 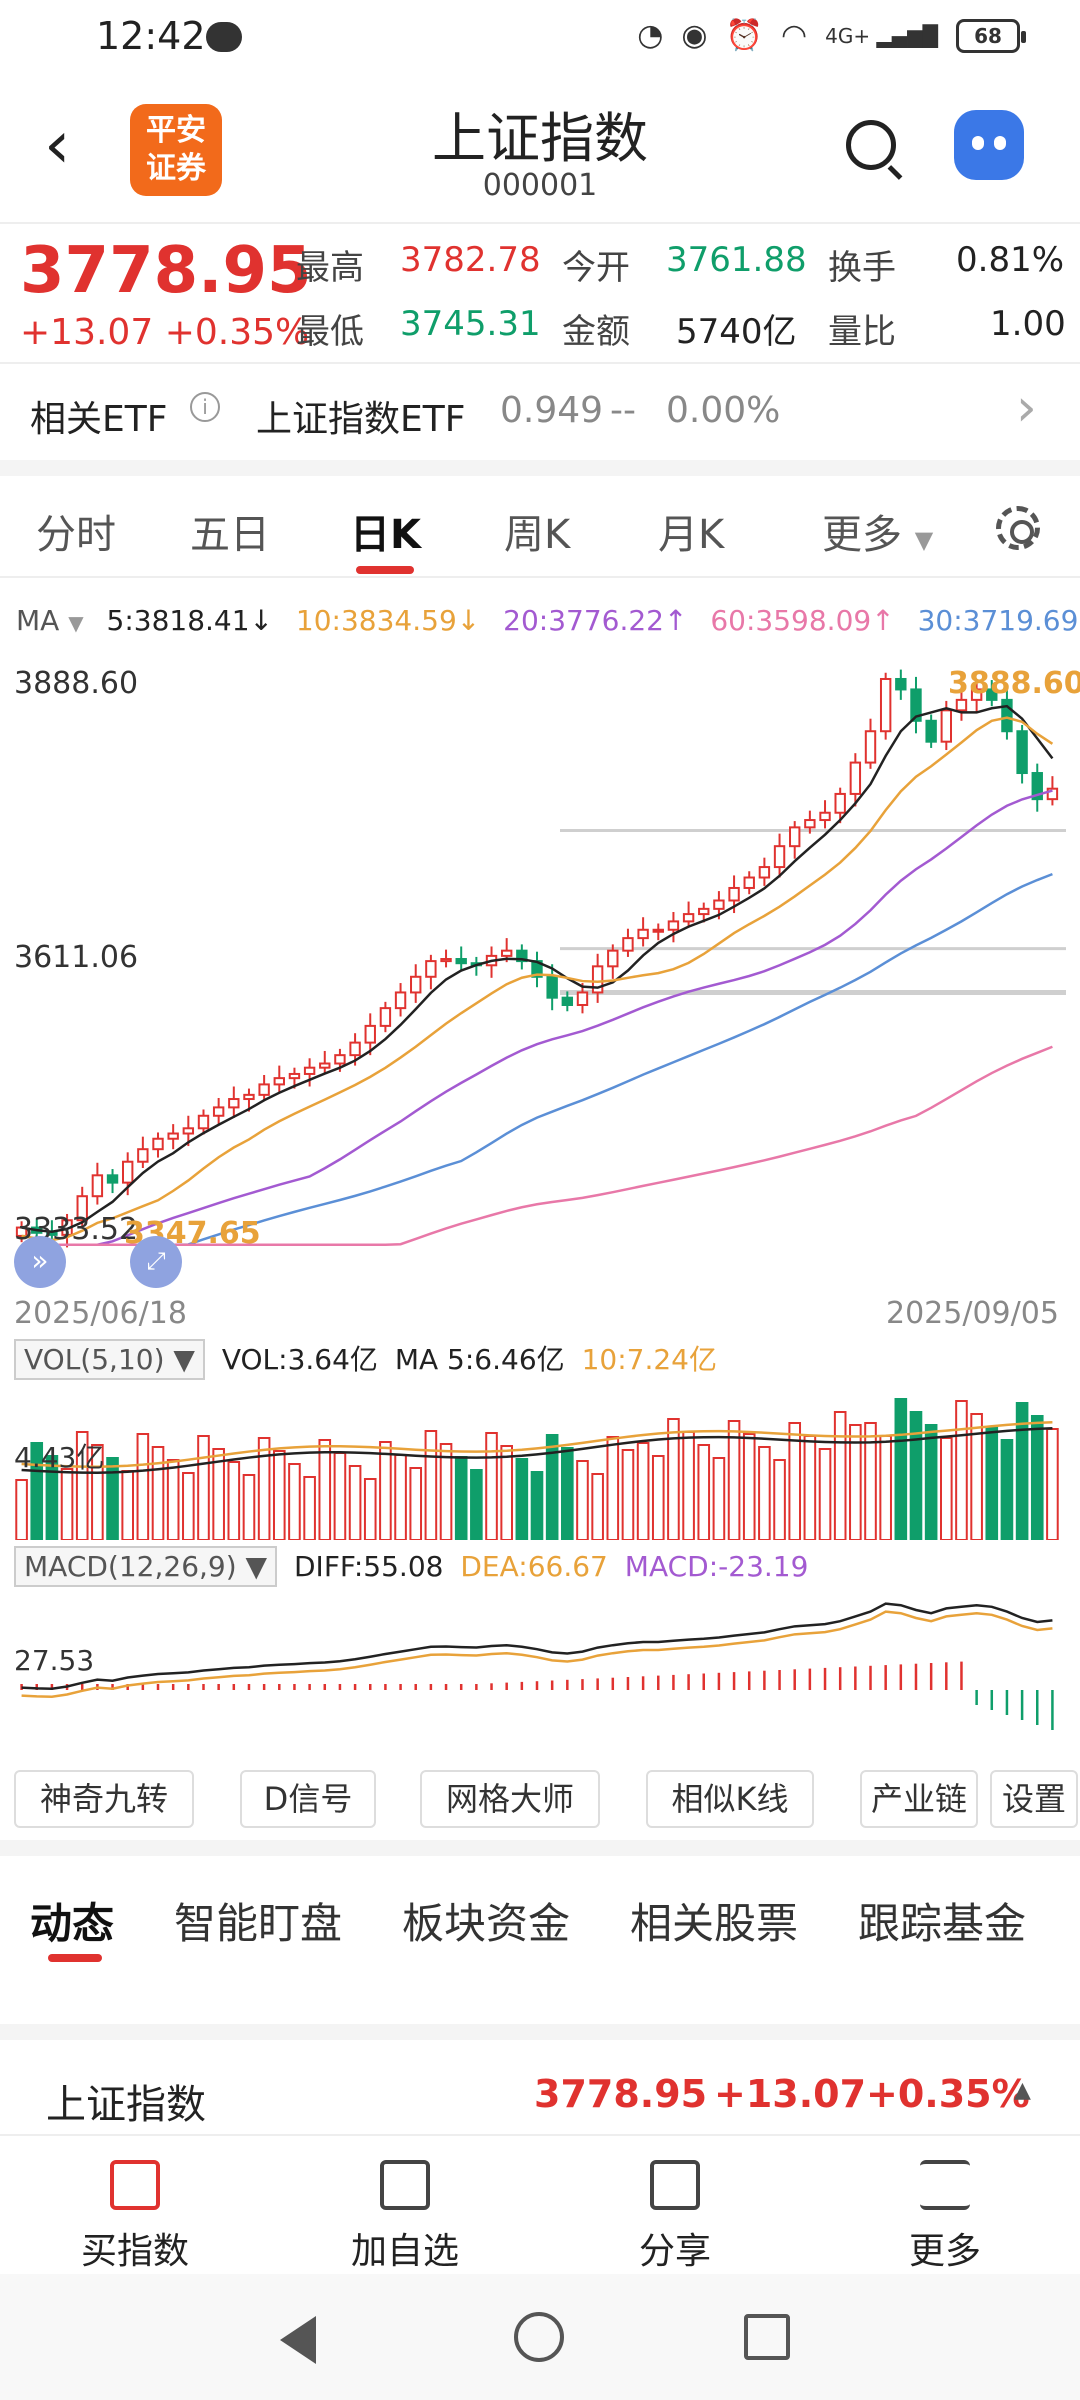 What do you see at coordinates (878, 535) in the screenshot?
I see `tab-more: 更多 ▼` at bounding box center [878, 535].